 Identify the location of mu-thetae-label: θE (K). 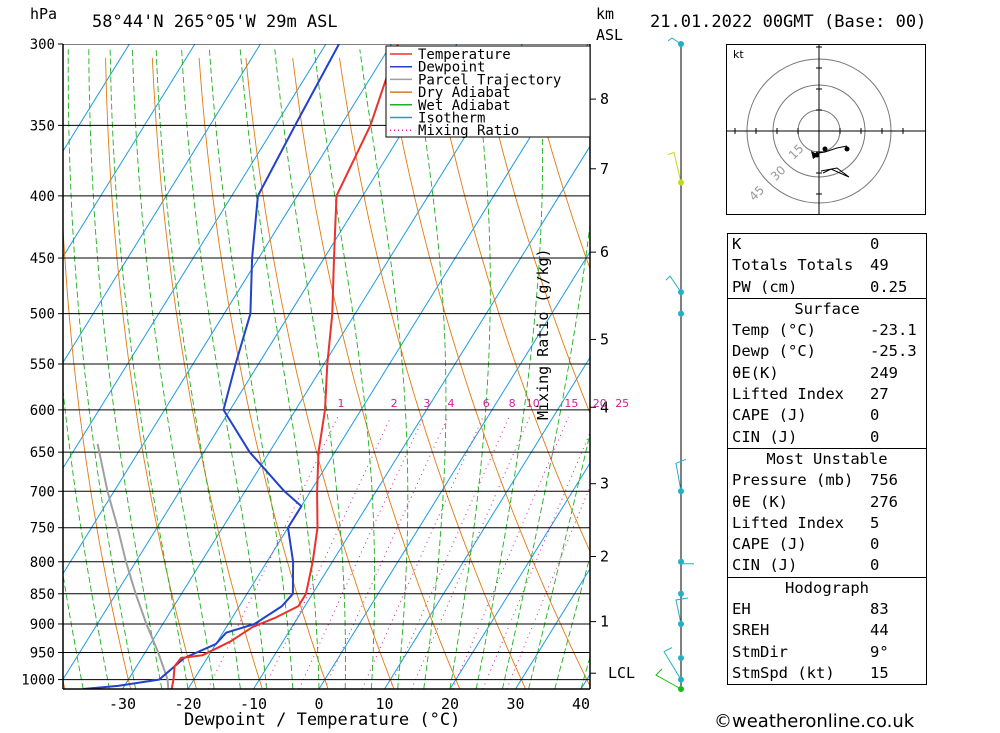
(760, 501).